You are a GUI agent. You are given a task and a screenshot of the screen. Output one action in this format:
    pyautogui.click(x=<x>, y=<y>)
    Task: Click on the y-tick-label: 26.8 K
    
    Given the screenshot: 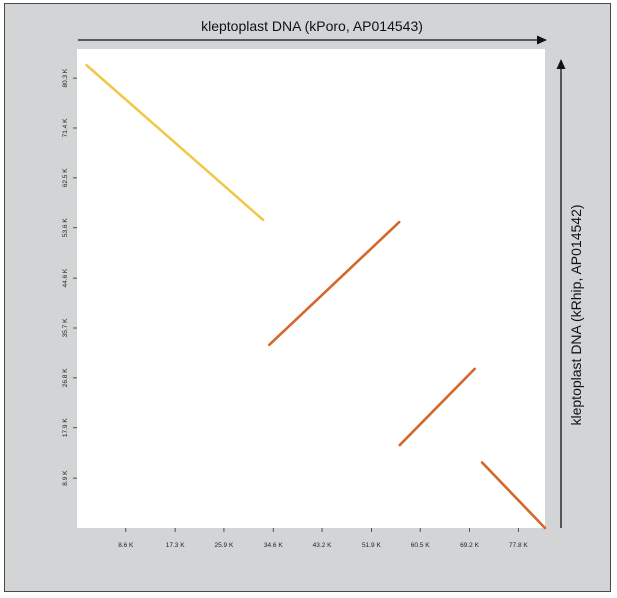 What is the action you would take?
    pyautogui.click(x=65, y=377)
    